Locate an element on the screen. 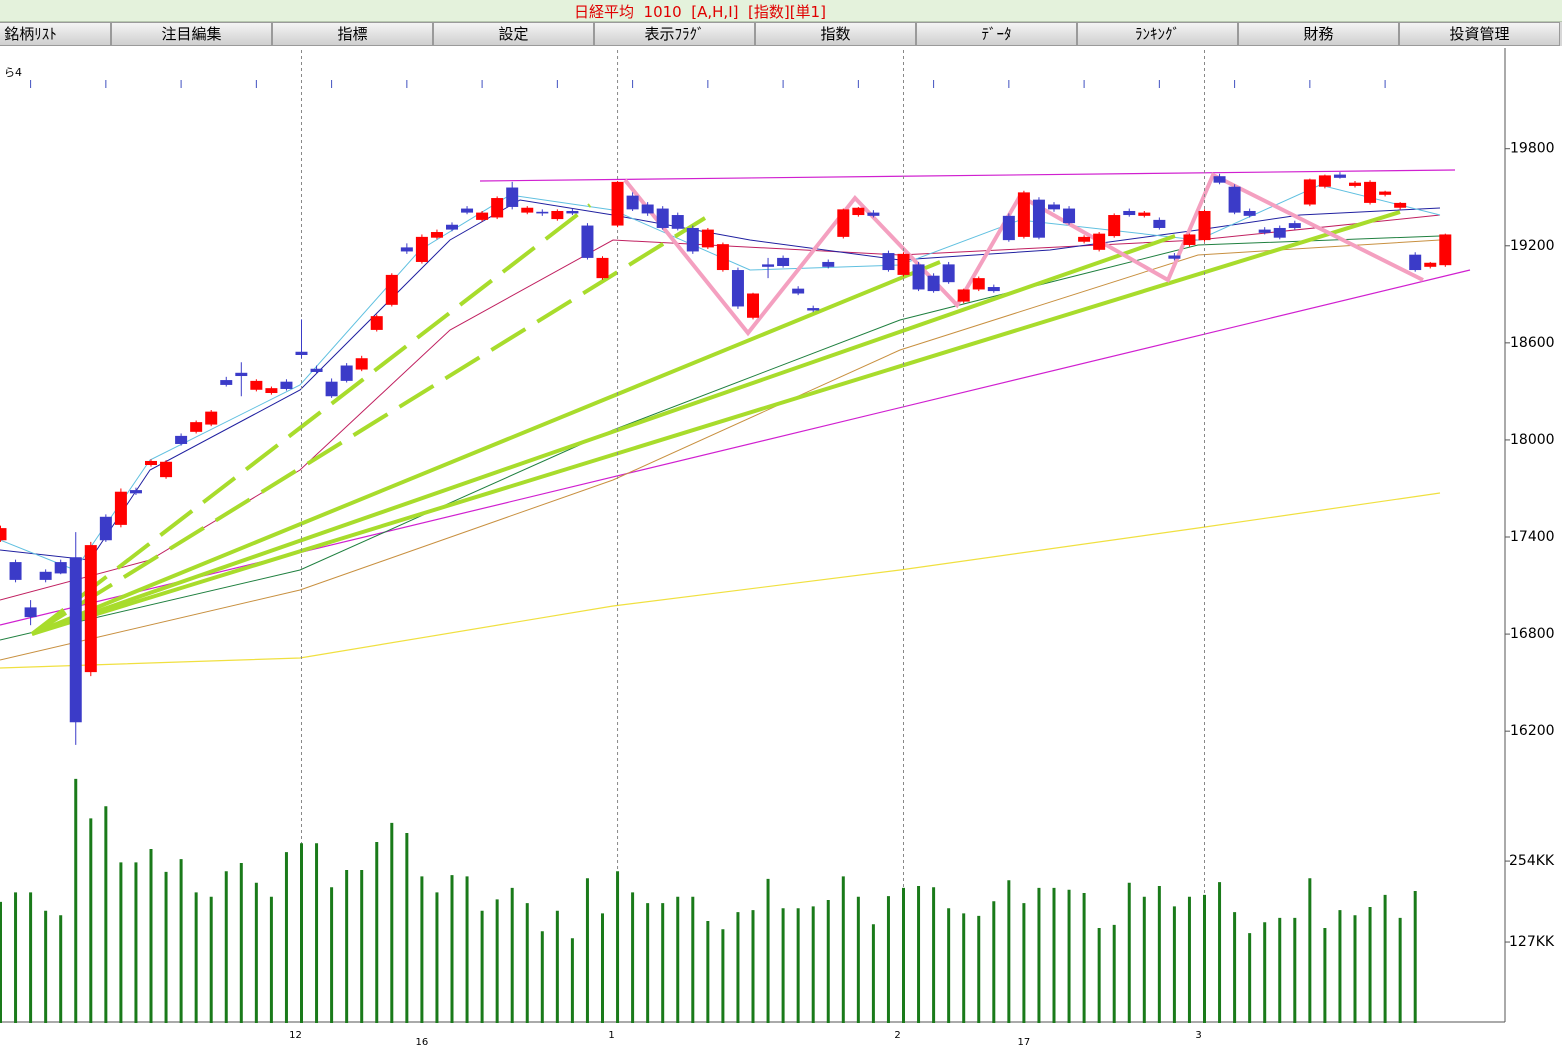  channel-line is located at coordinates (967, 175).